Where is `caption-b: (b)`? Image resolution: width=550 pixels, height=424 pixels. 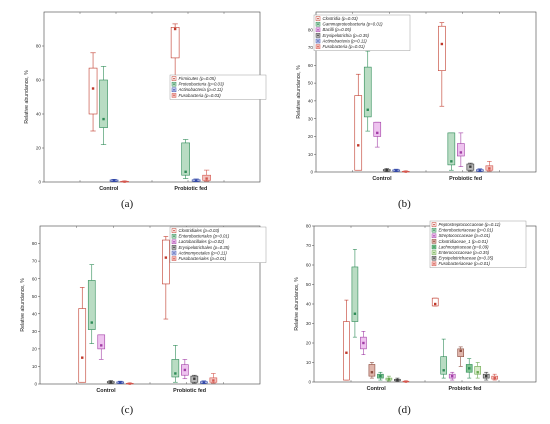
caption-b: (b) is located at coordinates (404, 204).